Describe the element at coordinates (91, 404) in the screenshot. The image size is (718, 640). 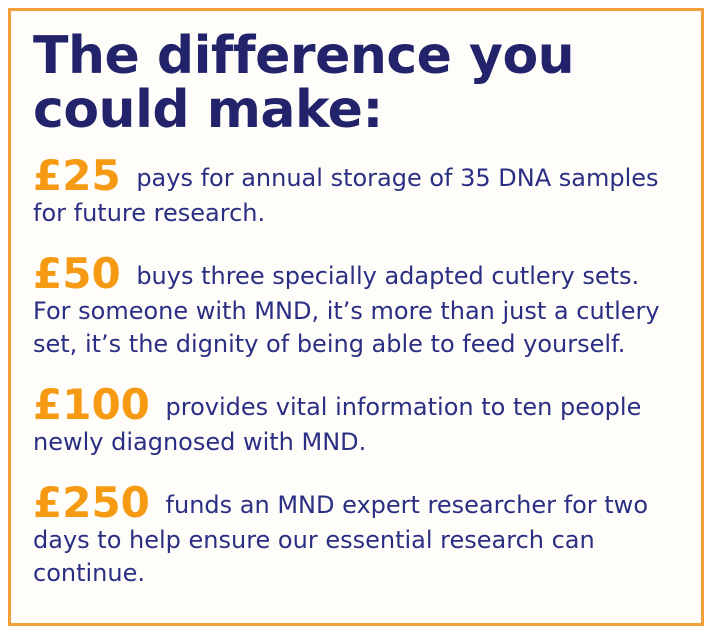
I see `donation-amount: £100` at that location.